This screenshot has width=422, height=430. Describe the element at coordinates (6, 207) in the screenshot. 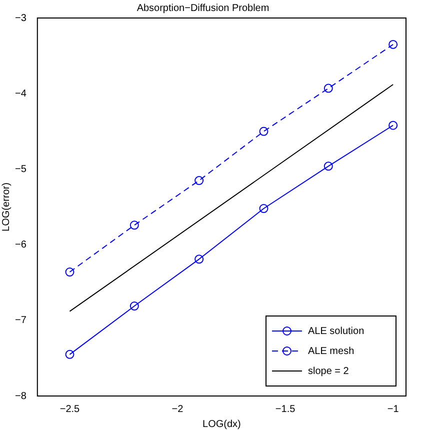

I see `y-axis-title: LOG(error)` at that location.